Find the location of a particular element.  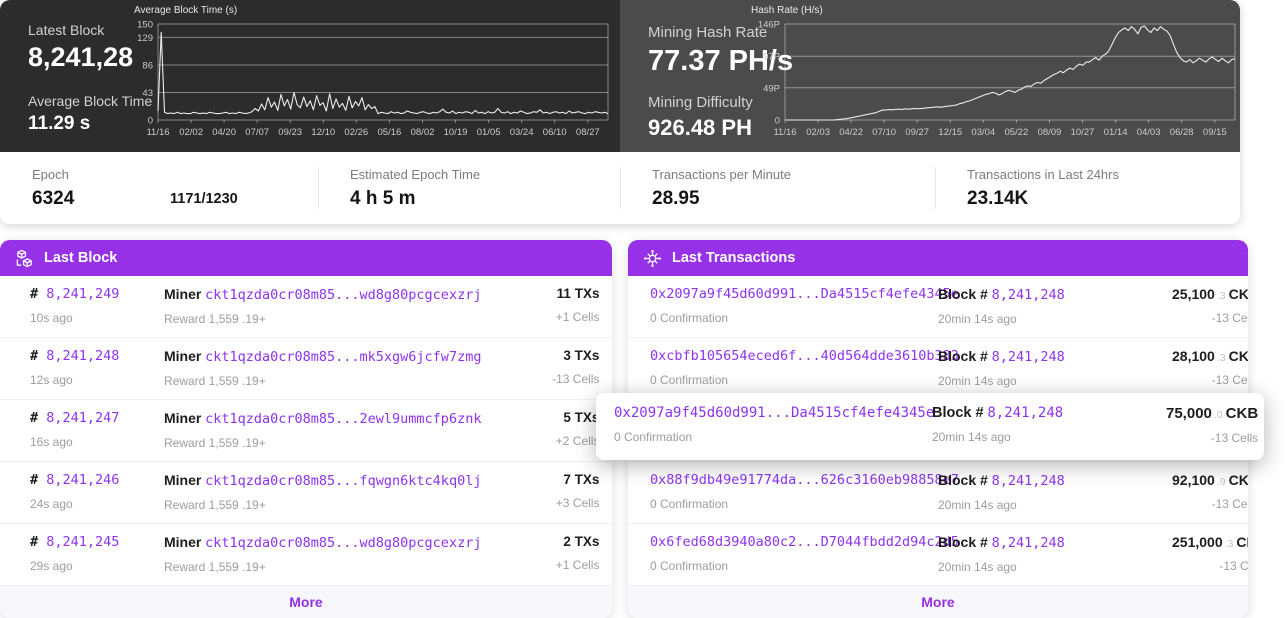

svg-text: 08/09 is located at coordinates (1050, 132).